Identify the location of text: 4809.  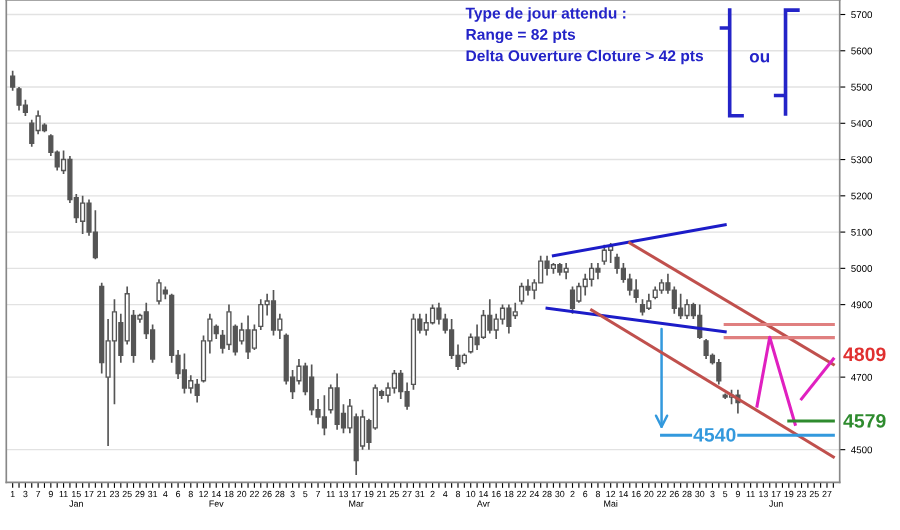
(864, 354).